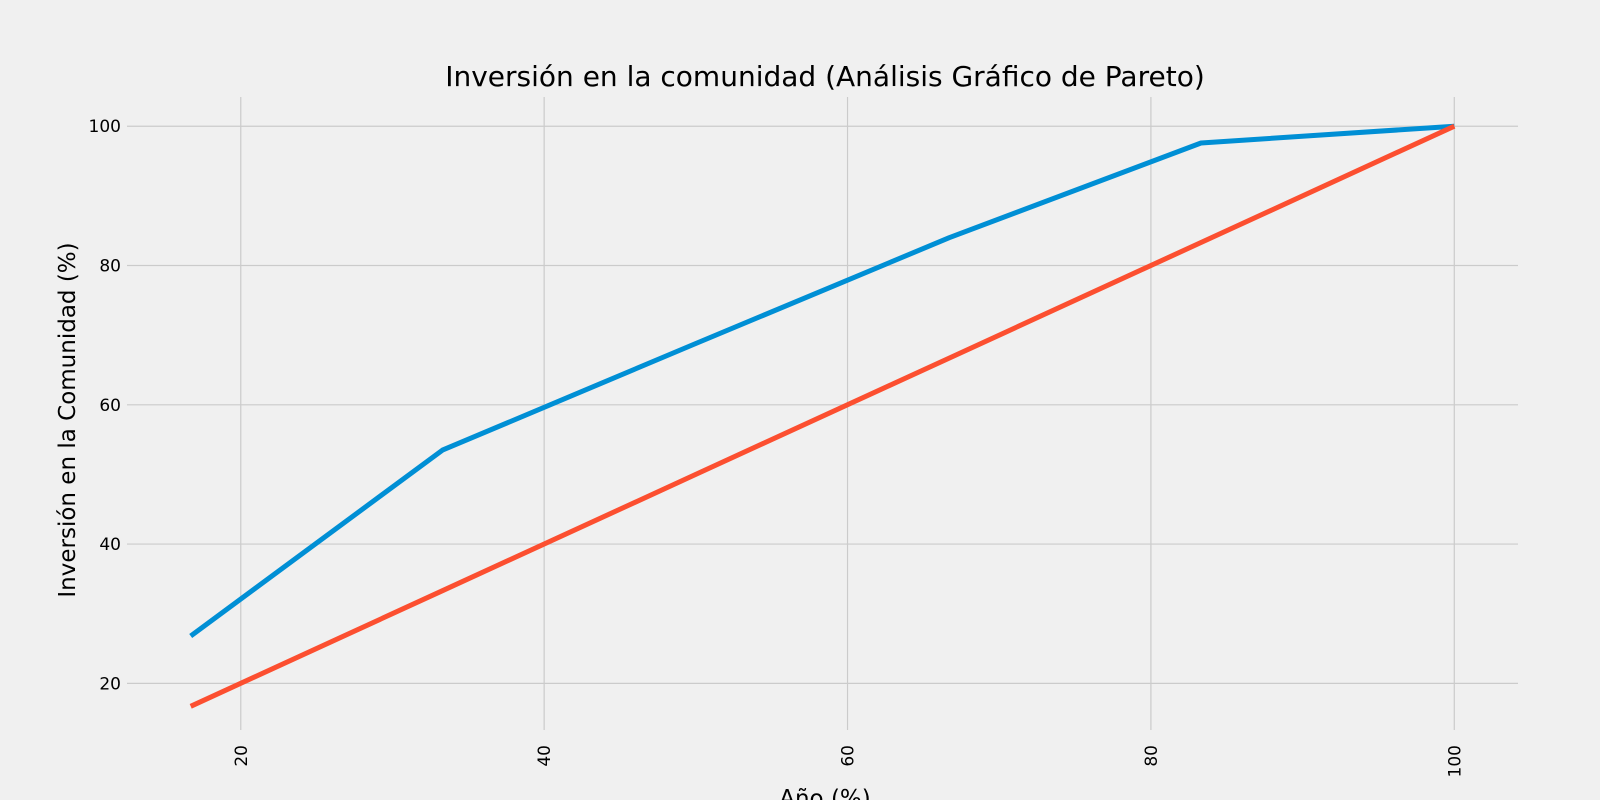 The image size is (1600, 800). What do you see at coordinates (110, 267) in the screenshot?
I see `y-tick-label: 80` at bounding box center [110, 267].